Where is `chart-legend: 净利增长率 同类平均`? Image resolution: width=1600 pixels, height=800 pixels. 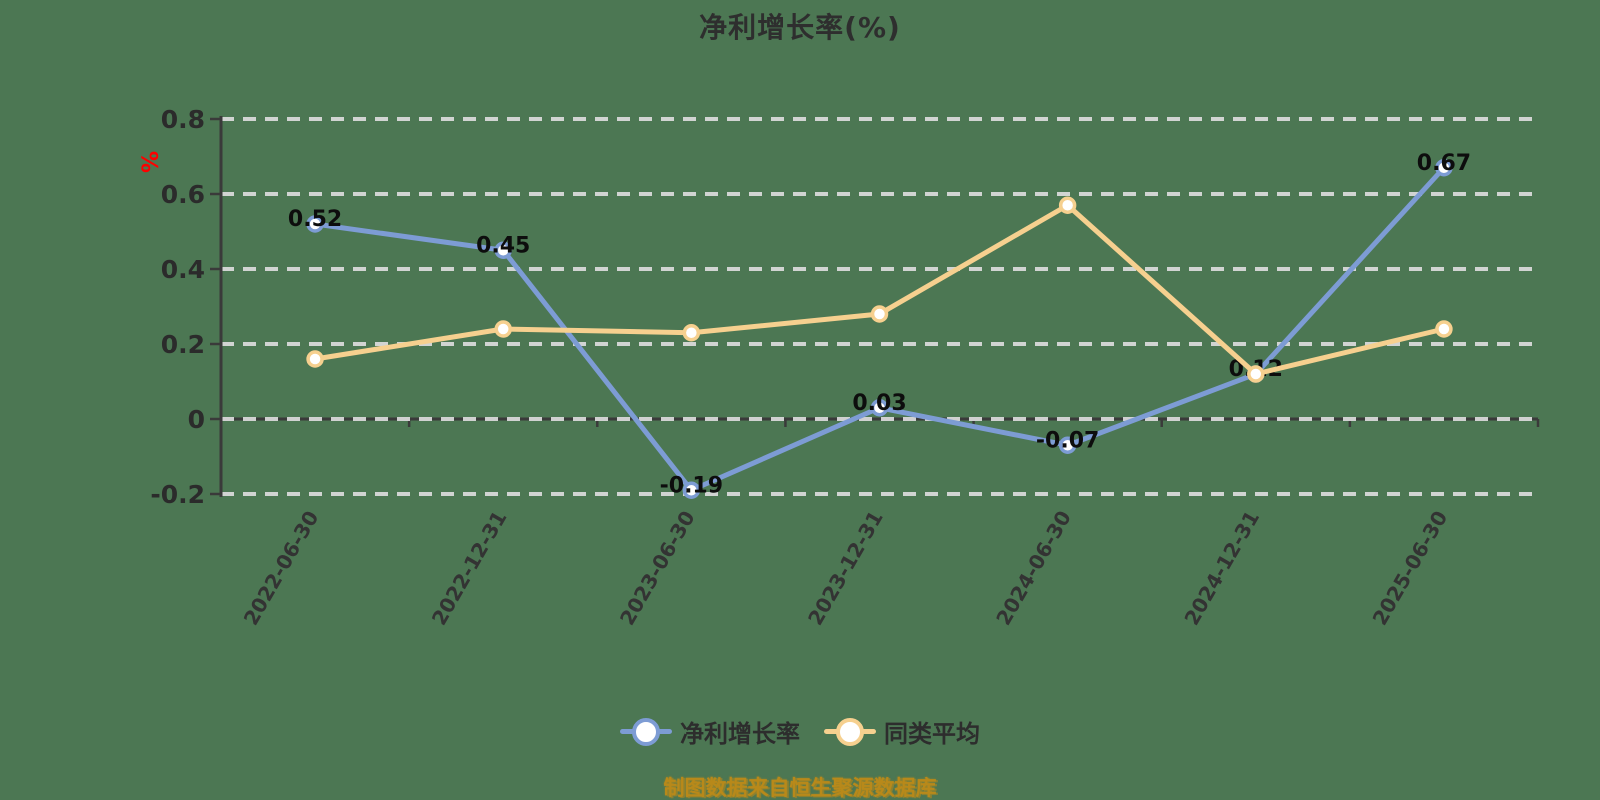
chart-legend: 净利增长率 同类平均 is located at coordinates (800, 731).